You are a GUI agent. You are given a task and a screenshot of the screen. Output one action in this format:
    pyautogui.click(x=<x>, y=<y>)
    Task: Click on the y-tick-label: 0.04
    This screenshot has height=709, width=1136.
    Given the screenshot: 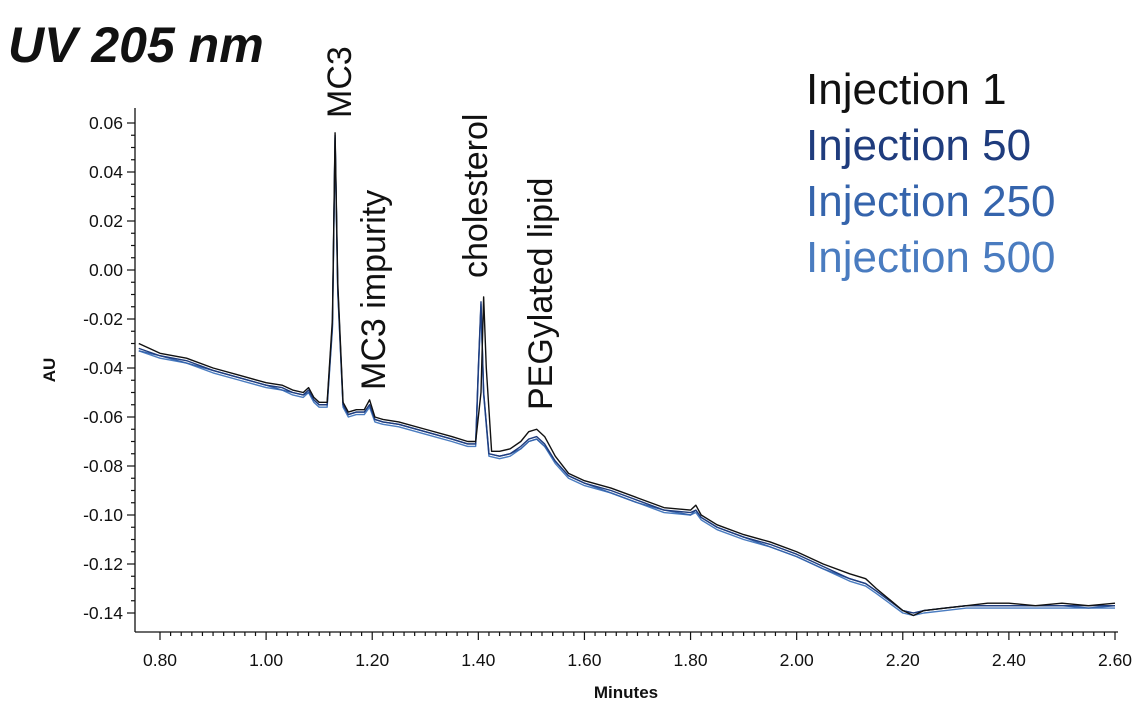 What is the action you would take?
    pyautogui.click(x=106, y=172)
    